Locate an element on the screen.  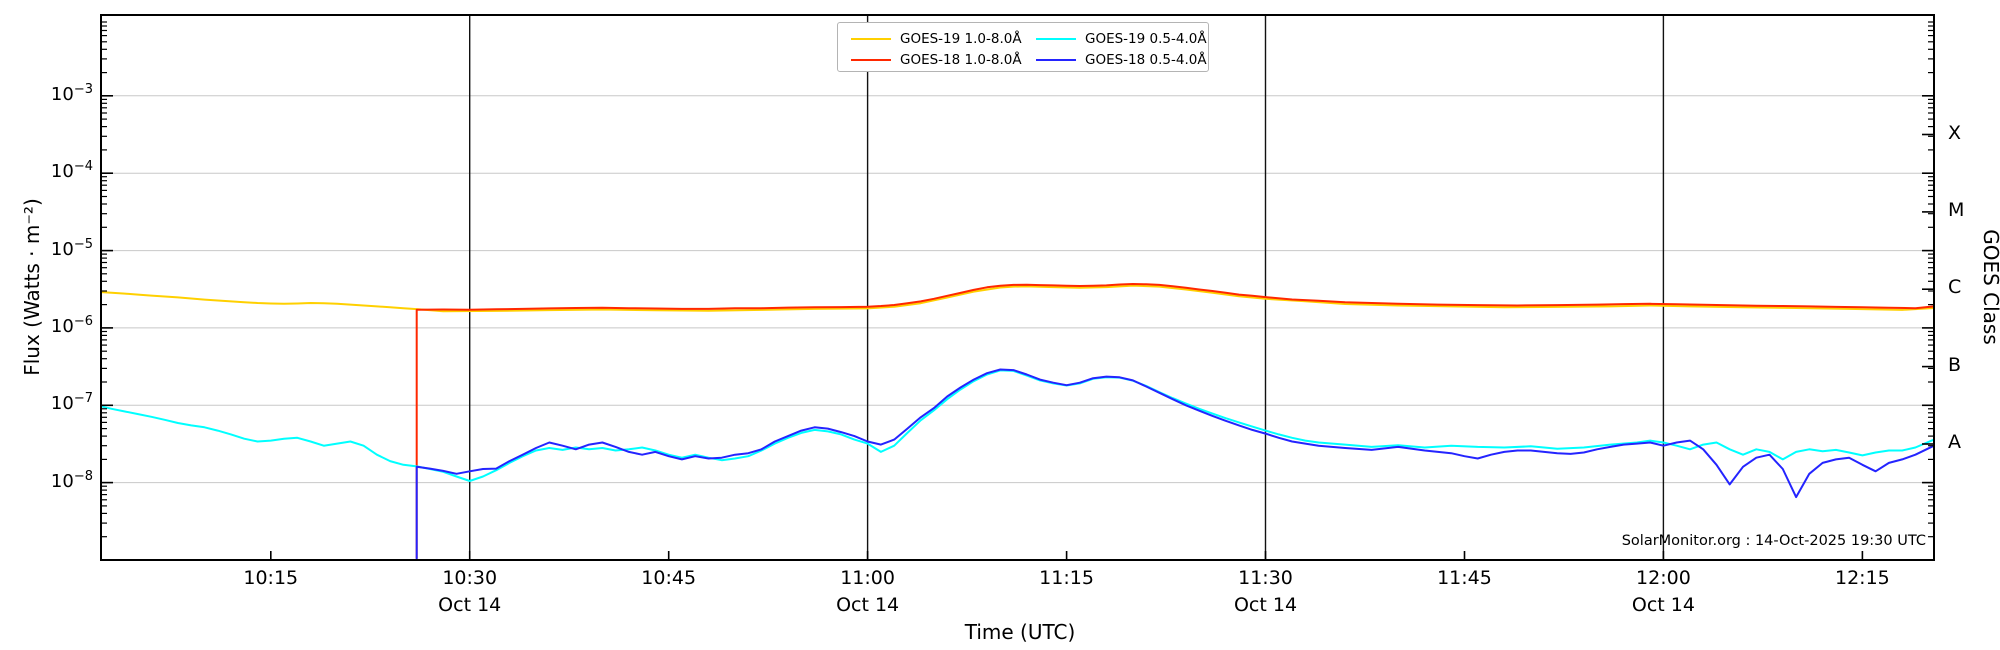
y-tick-exponent: −3 is located at coordinates (83, 89).